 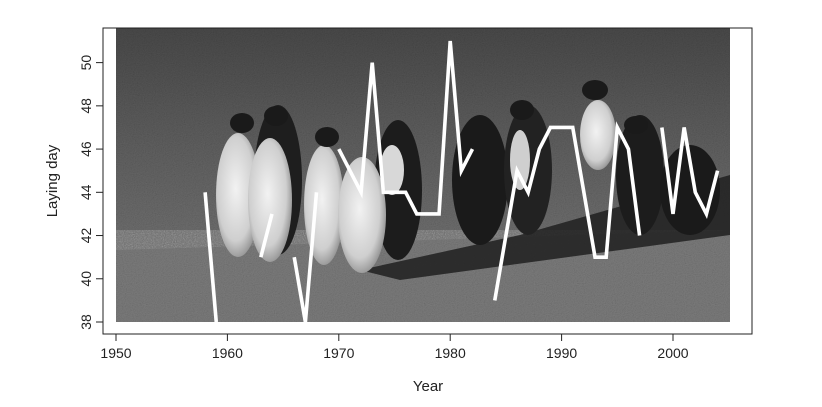 I want to click on y-axis: 38 40 42 44 46 48 50, so click(x=91, y=192).